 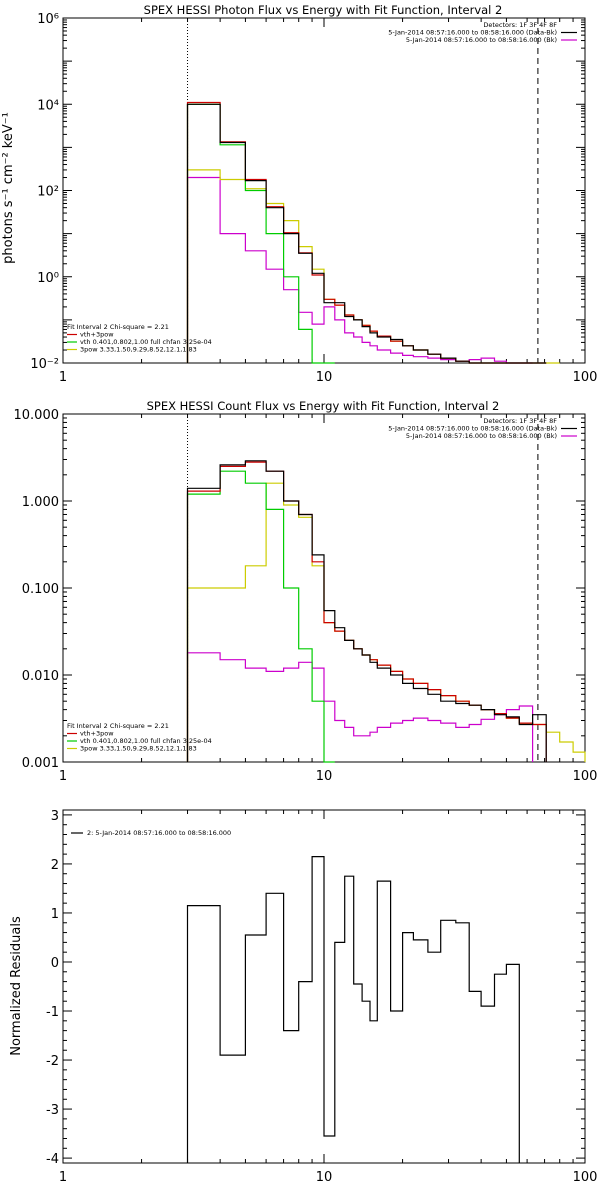 I want to click on y-tick-label: 10⁴, so click(x=48, y=105).